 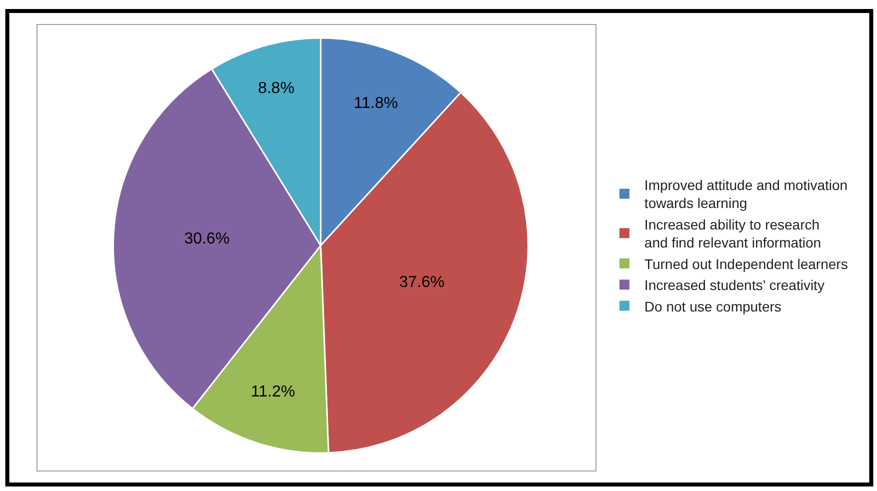 I want to click on data-label: 11.8%, so click(x=376, y=103).